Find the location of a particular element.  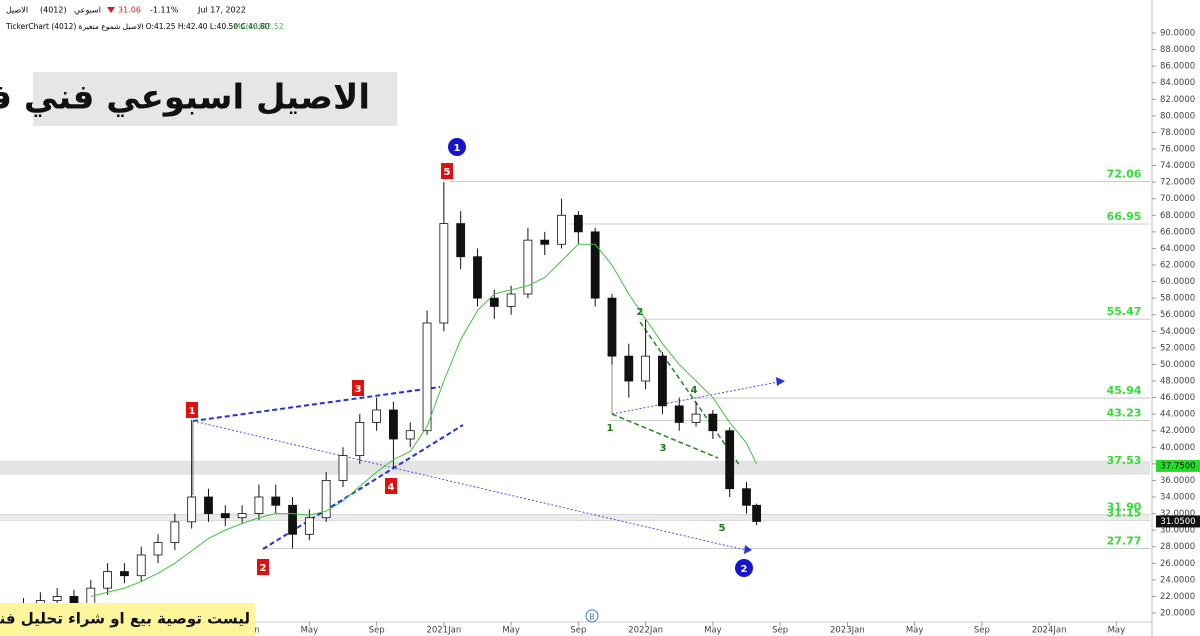

level-label: 45.94 is located at coordinates (1124, 390).